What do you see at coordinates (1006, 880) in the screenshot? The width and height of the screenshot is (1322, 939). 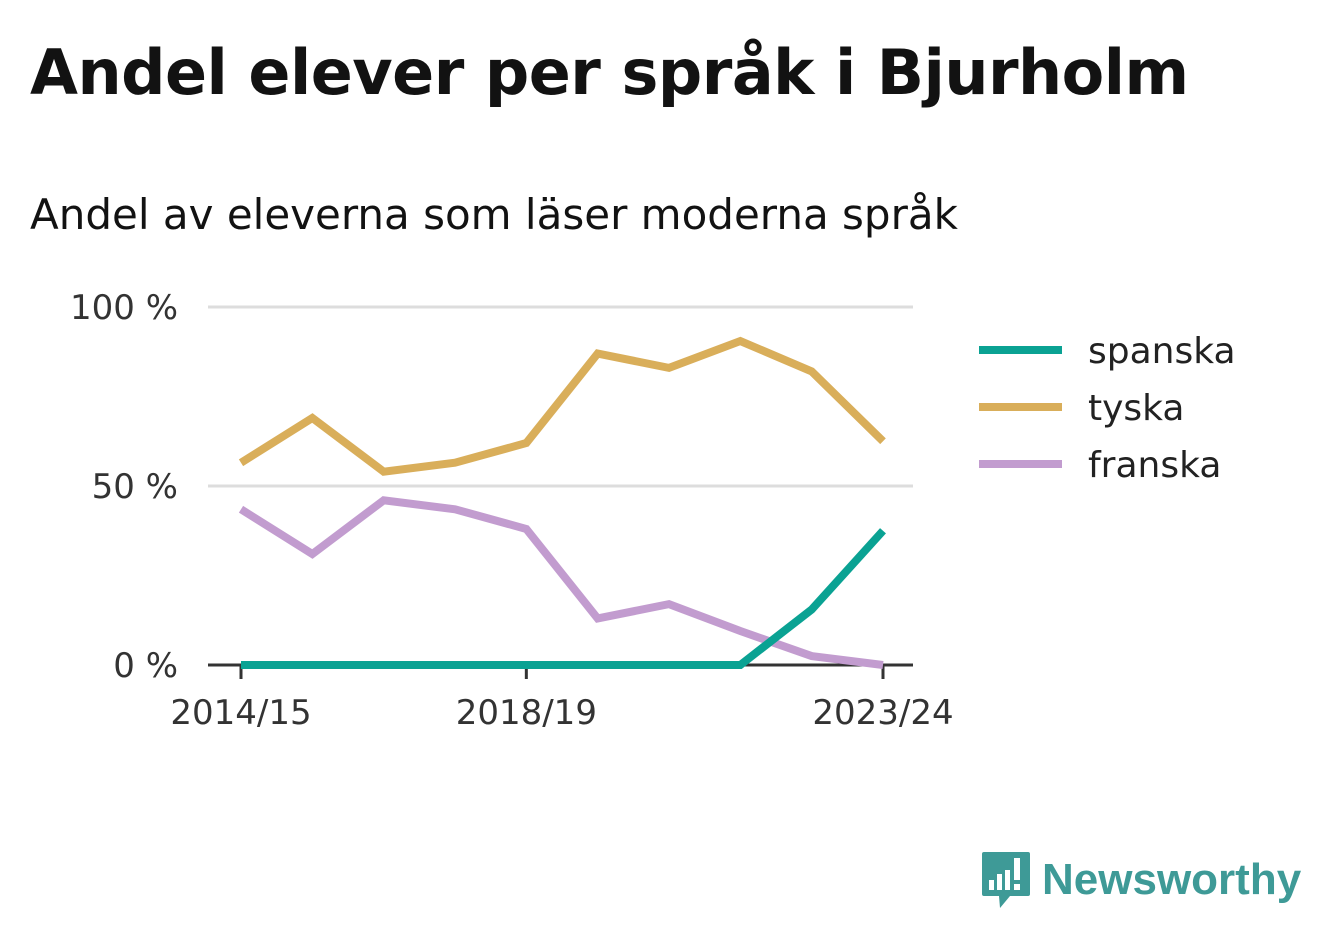 I see `chart-bubble-icon` at bounding box center [1006, 880].